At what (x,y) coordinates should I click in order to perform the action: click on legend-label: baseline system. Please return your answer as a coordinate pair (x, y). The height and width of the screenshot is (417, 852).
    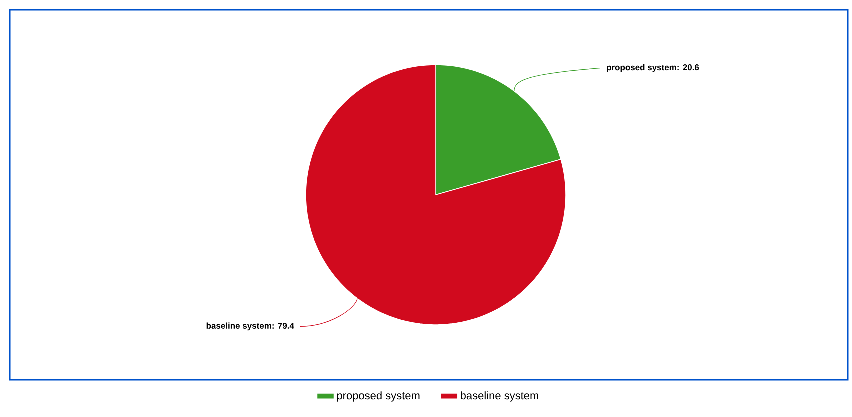
    Looking at the image, I should click on (499, 397).